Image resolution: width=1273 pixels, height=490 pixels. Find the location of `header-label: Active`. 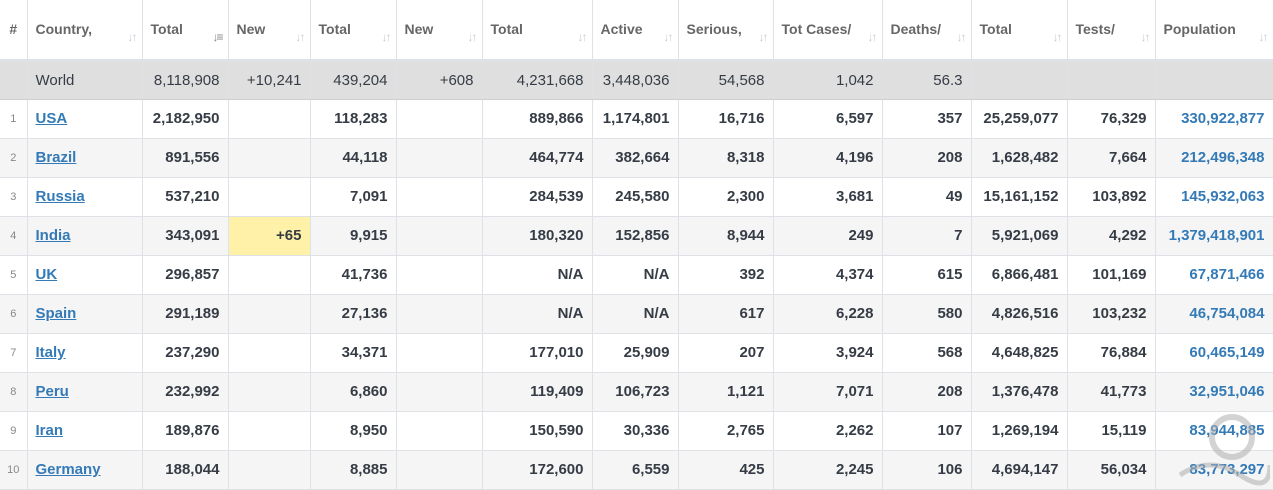

header-label: Active is located at coordinates (621, 29).